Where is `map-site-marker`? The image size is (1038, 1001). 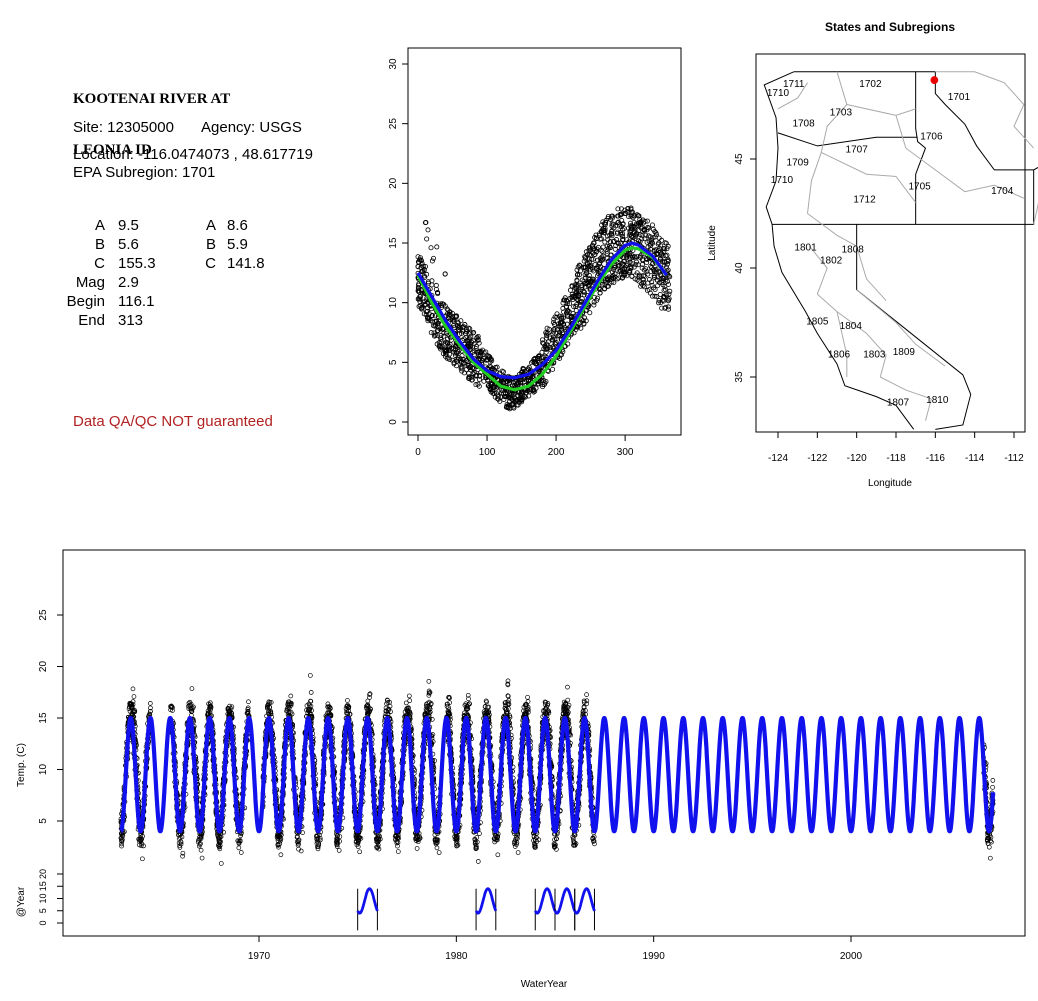
map-site-marker is located at coordinates (934, 80).